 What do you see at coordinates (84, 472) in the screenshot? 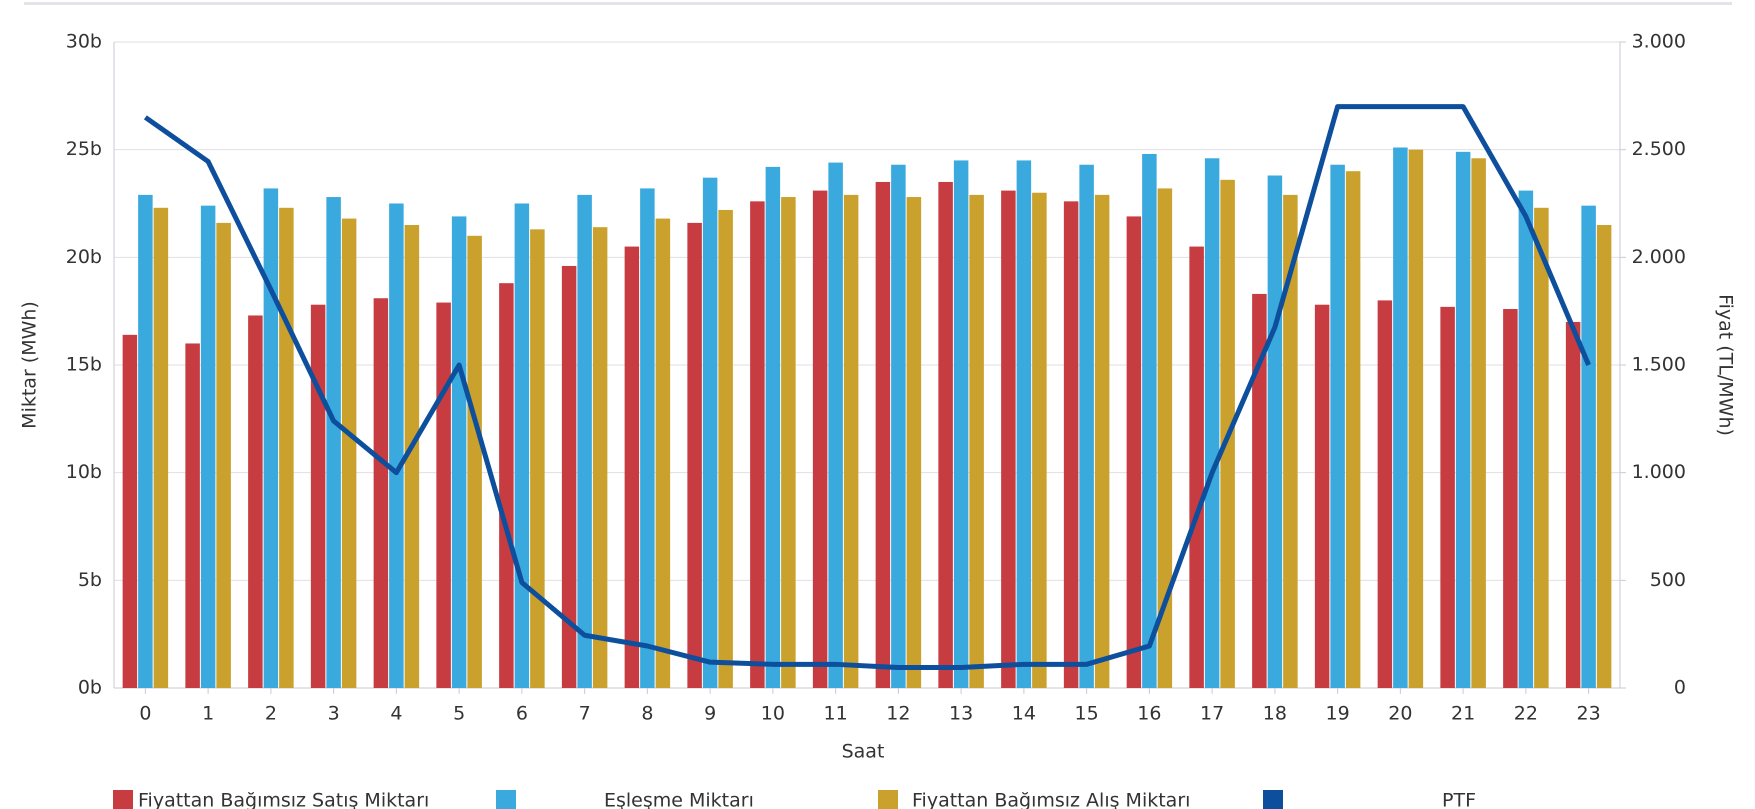
I see `y-tick-label: 10b` at bounding box center [84, 472].